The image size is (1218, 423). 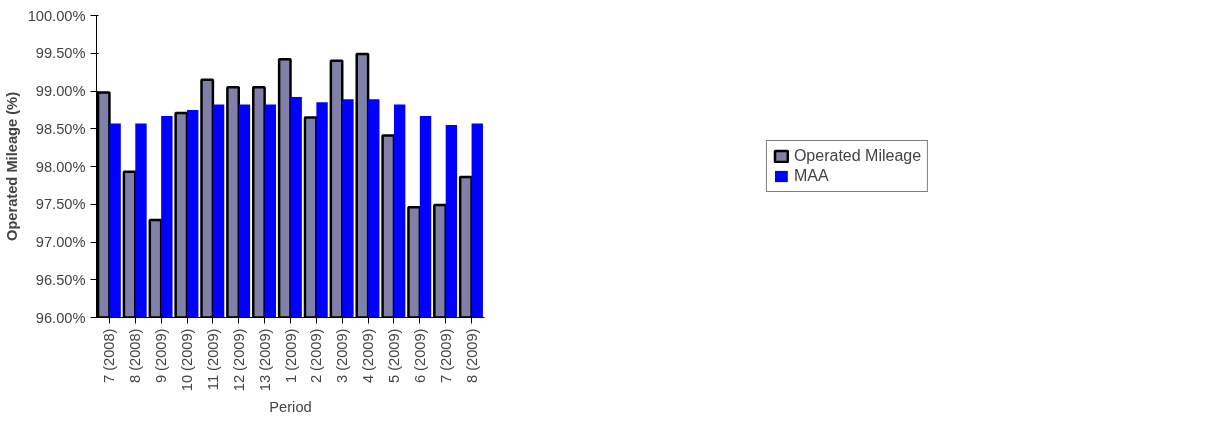 What do you see at coordinates (264, 360) in the screenshot?
I see `x-tick-label: 13 (2009)` at bounding box center [264, 360].